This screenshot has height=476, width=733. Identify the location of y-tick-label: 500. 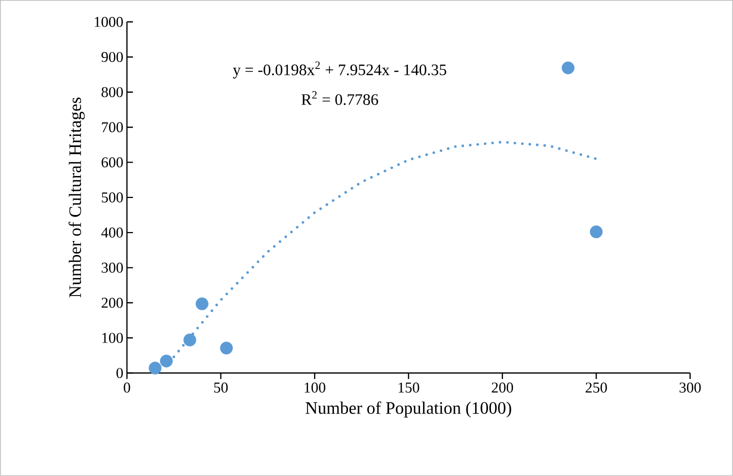
(112, 197).